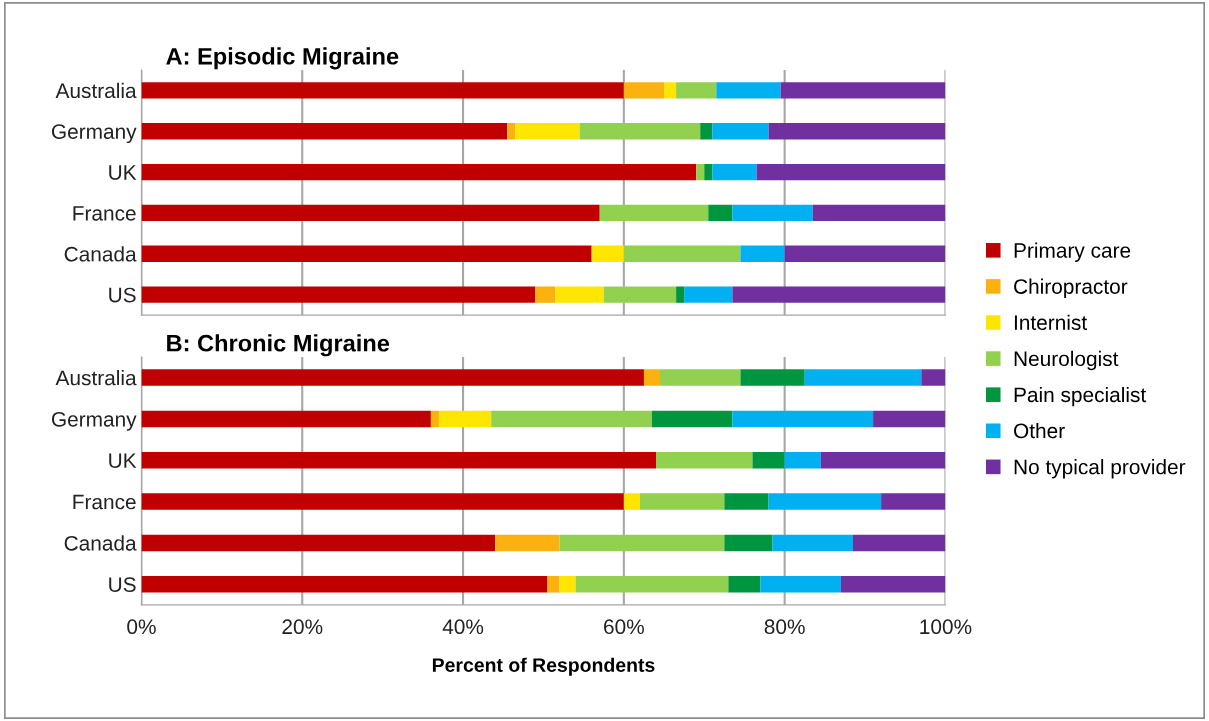  What do you see at coordinates (1100, 469) in the screenshot?
I see `legend-label: No typical provider` at bounding box center [1100, 469].